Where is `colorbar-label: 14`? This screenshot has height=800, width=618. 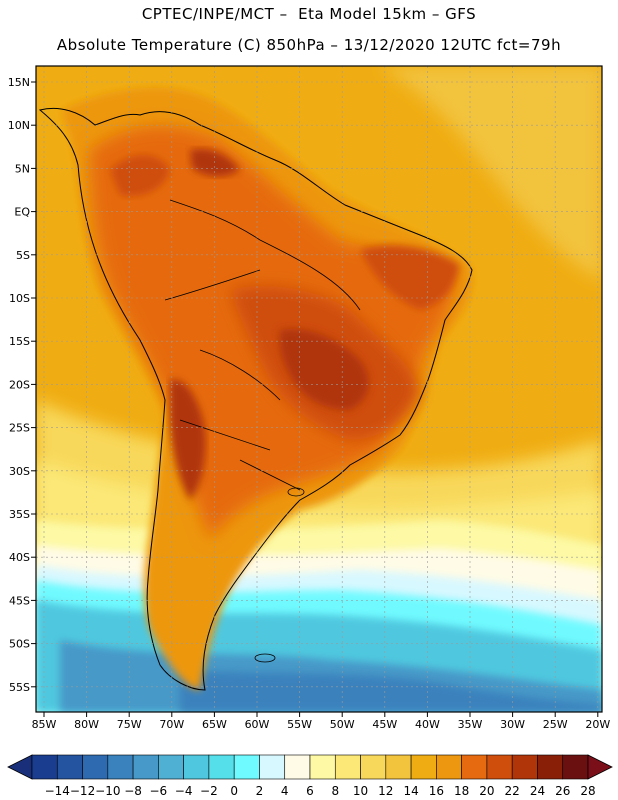 colorbar-label: 14 is located at coordinates (410, 791).